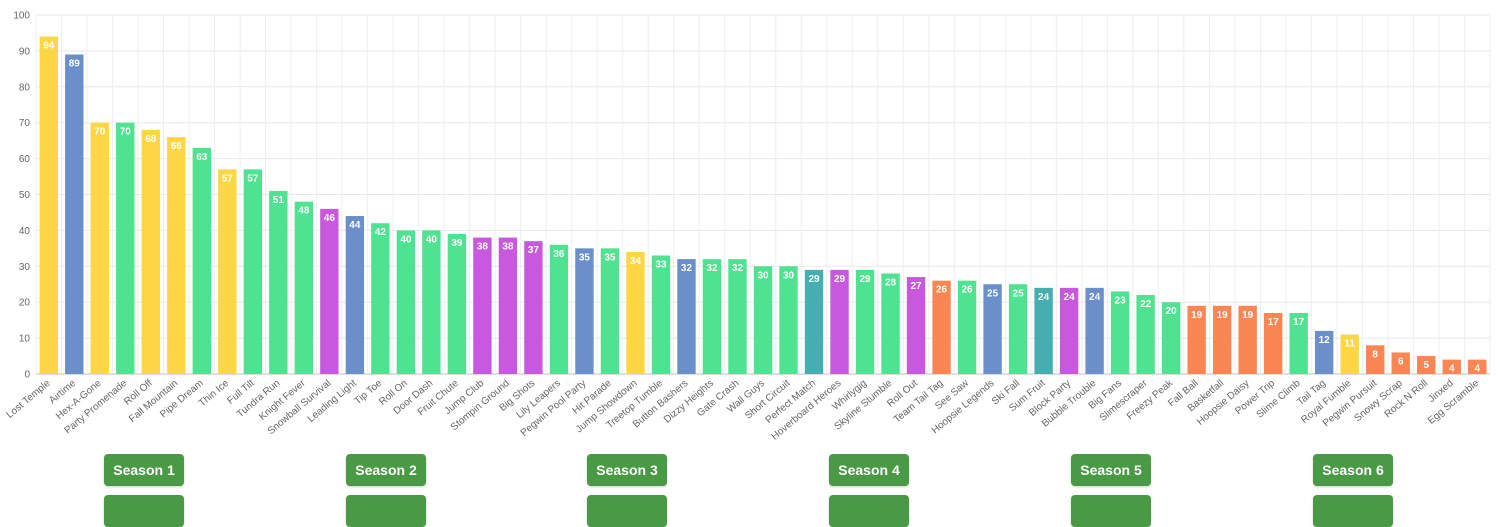 The width and height of the screenshot is (1500, 527). I want to click on y-tick-label: 70, so click(25, 123).